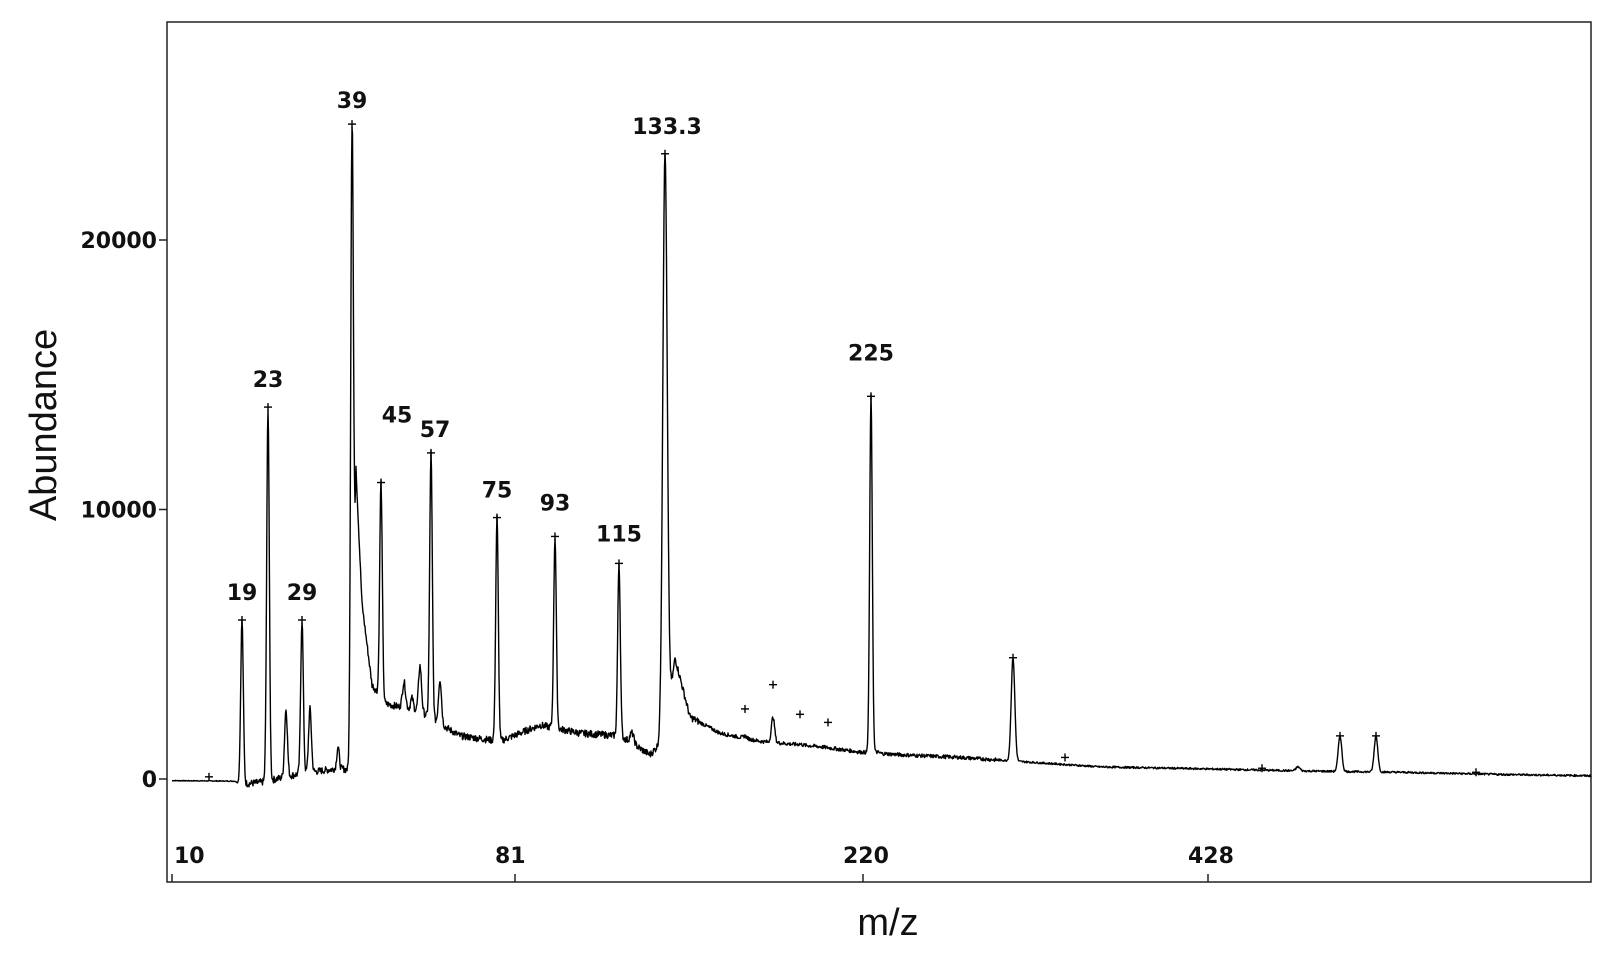  Describe the element at coordinates (887, 923) in the screenshot. I see `x-axis-title: m/z` at that location.